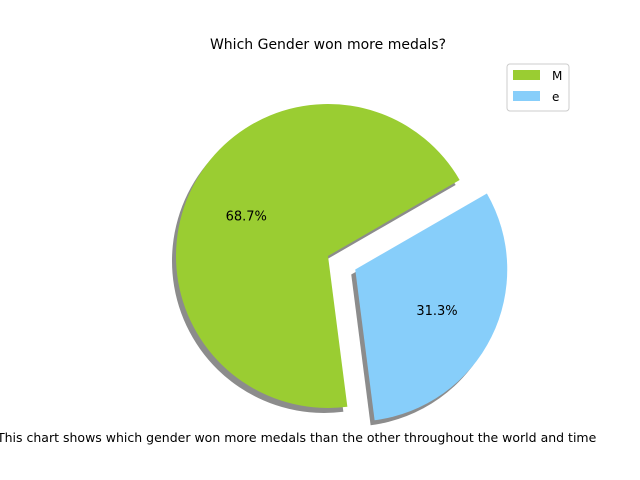 This screenshot has width=640, height=480. What do you see at coordinates (436, 311) in the screenshot?
I see `slice-label-e: 31.3%` at bounding box center [436, 311].